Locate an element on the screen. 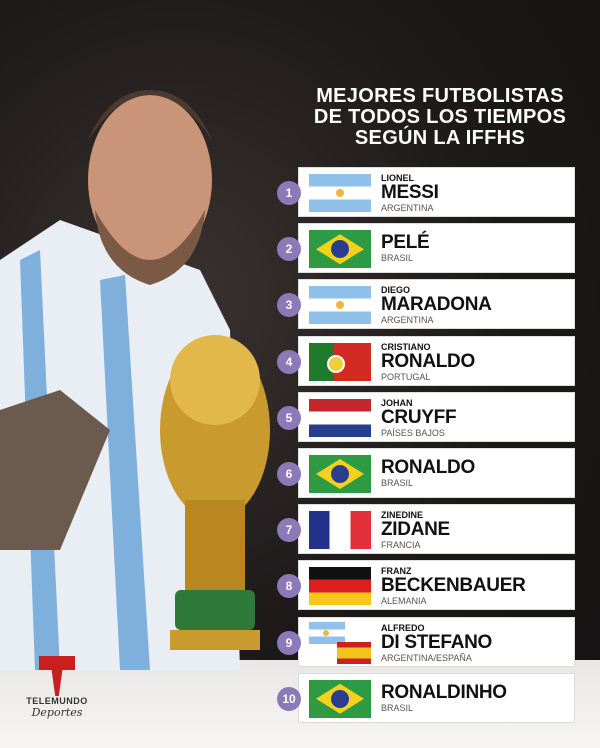 This screenshot has width=600, height=748. flag-argentina-spain-icon is located at coordinates (340, 642).